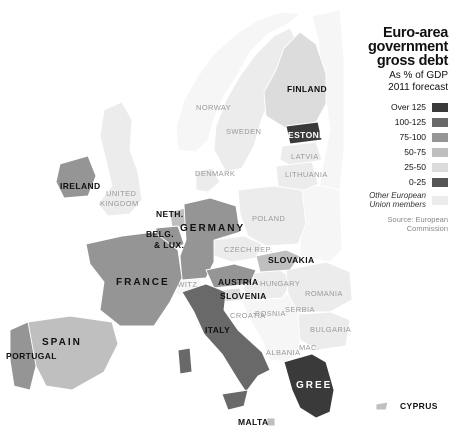 Image resolution: width=450 pixels, height=442 pixels. What do you see at coordinates (396, 167) in the screenshot?
I see `legend-item: 25-50` at bounding box center [396, 167].